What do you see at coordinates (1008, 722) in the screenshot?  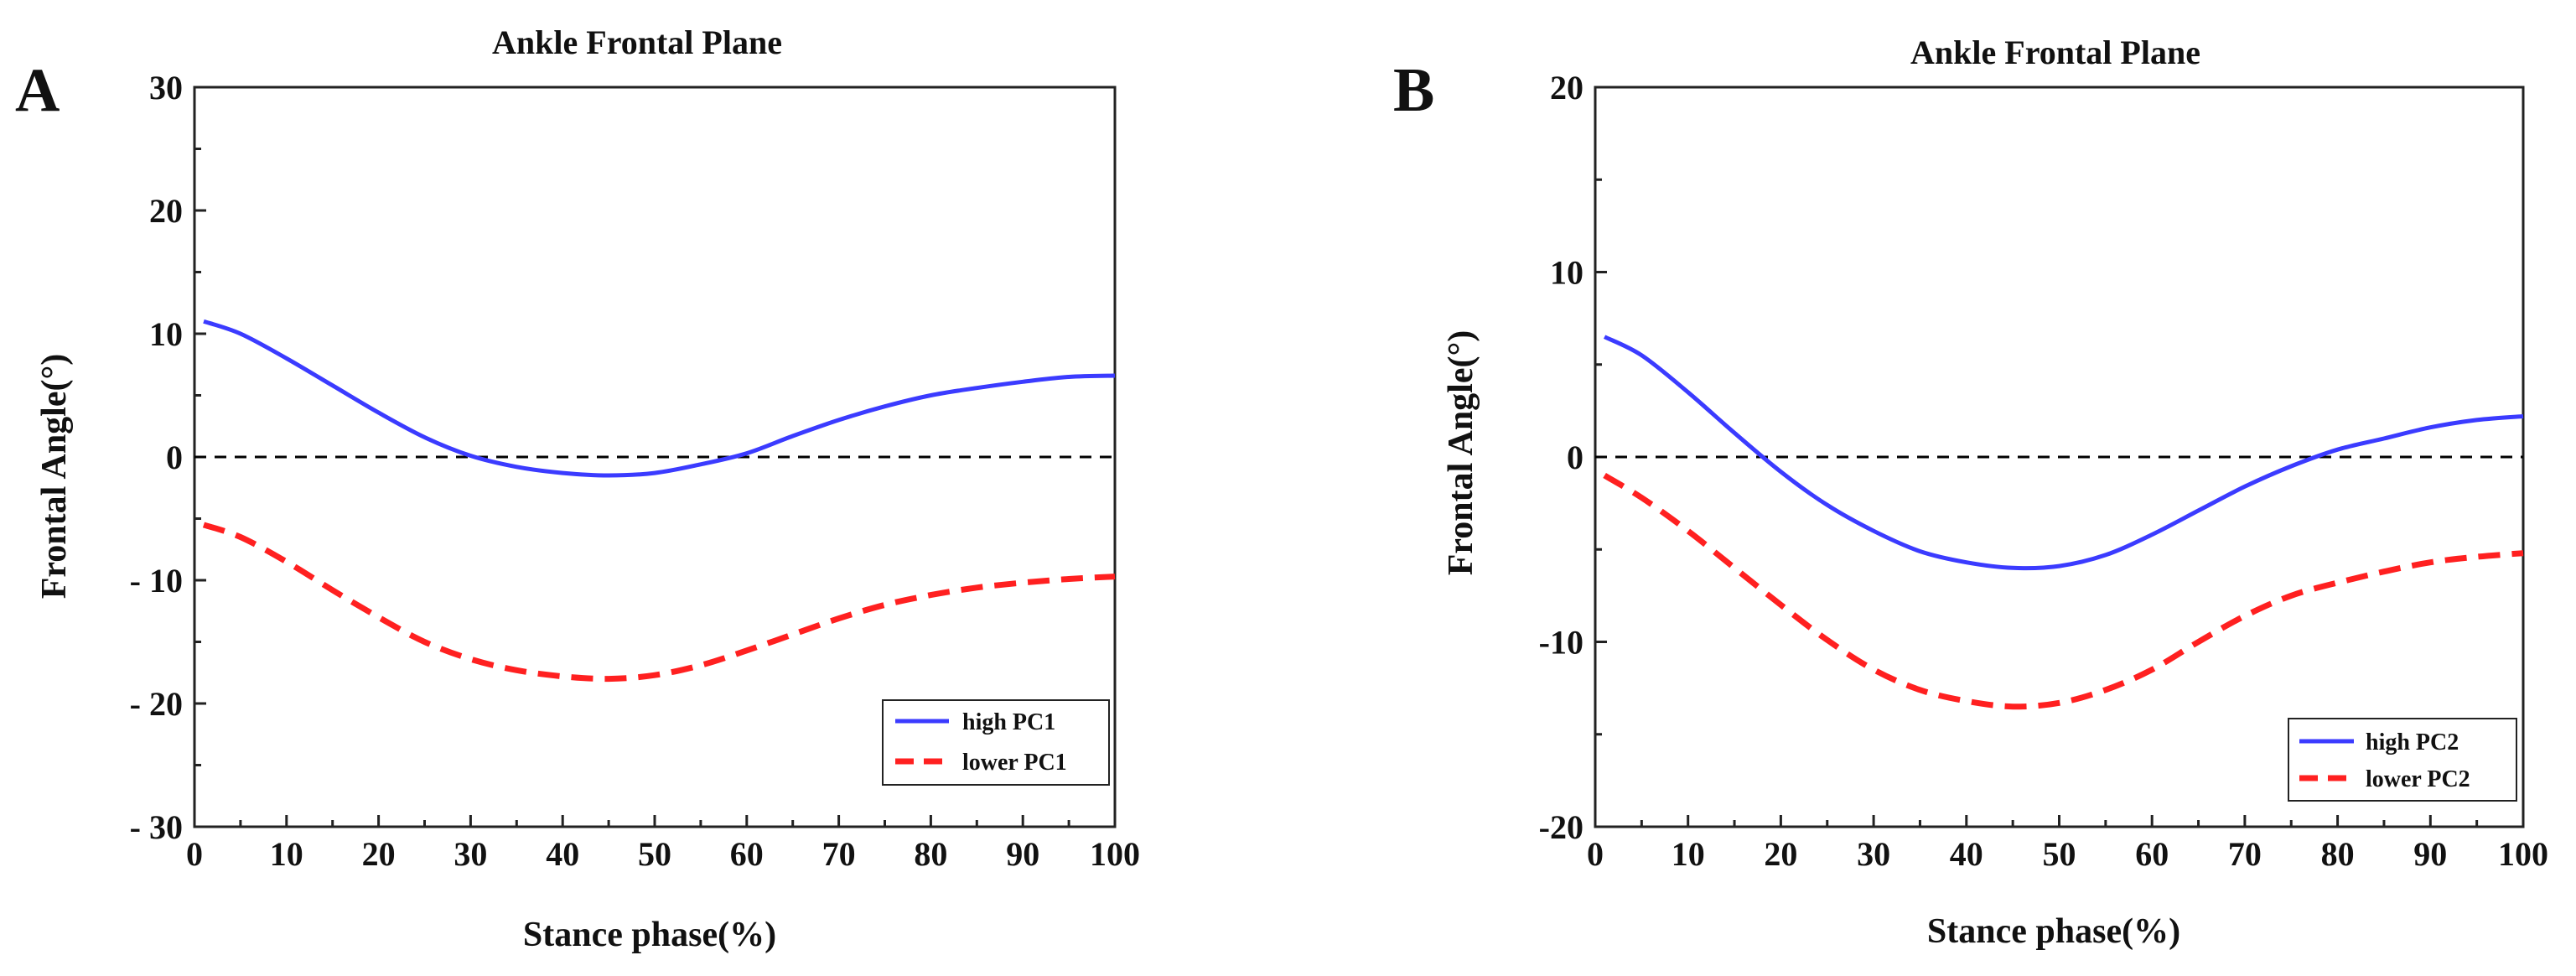 I see `legend-label-a-1: high PC1` at bounding box center [1008, 722].